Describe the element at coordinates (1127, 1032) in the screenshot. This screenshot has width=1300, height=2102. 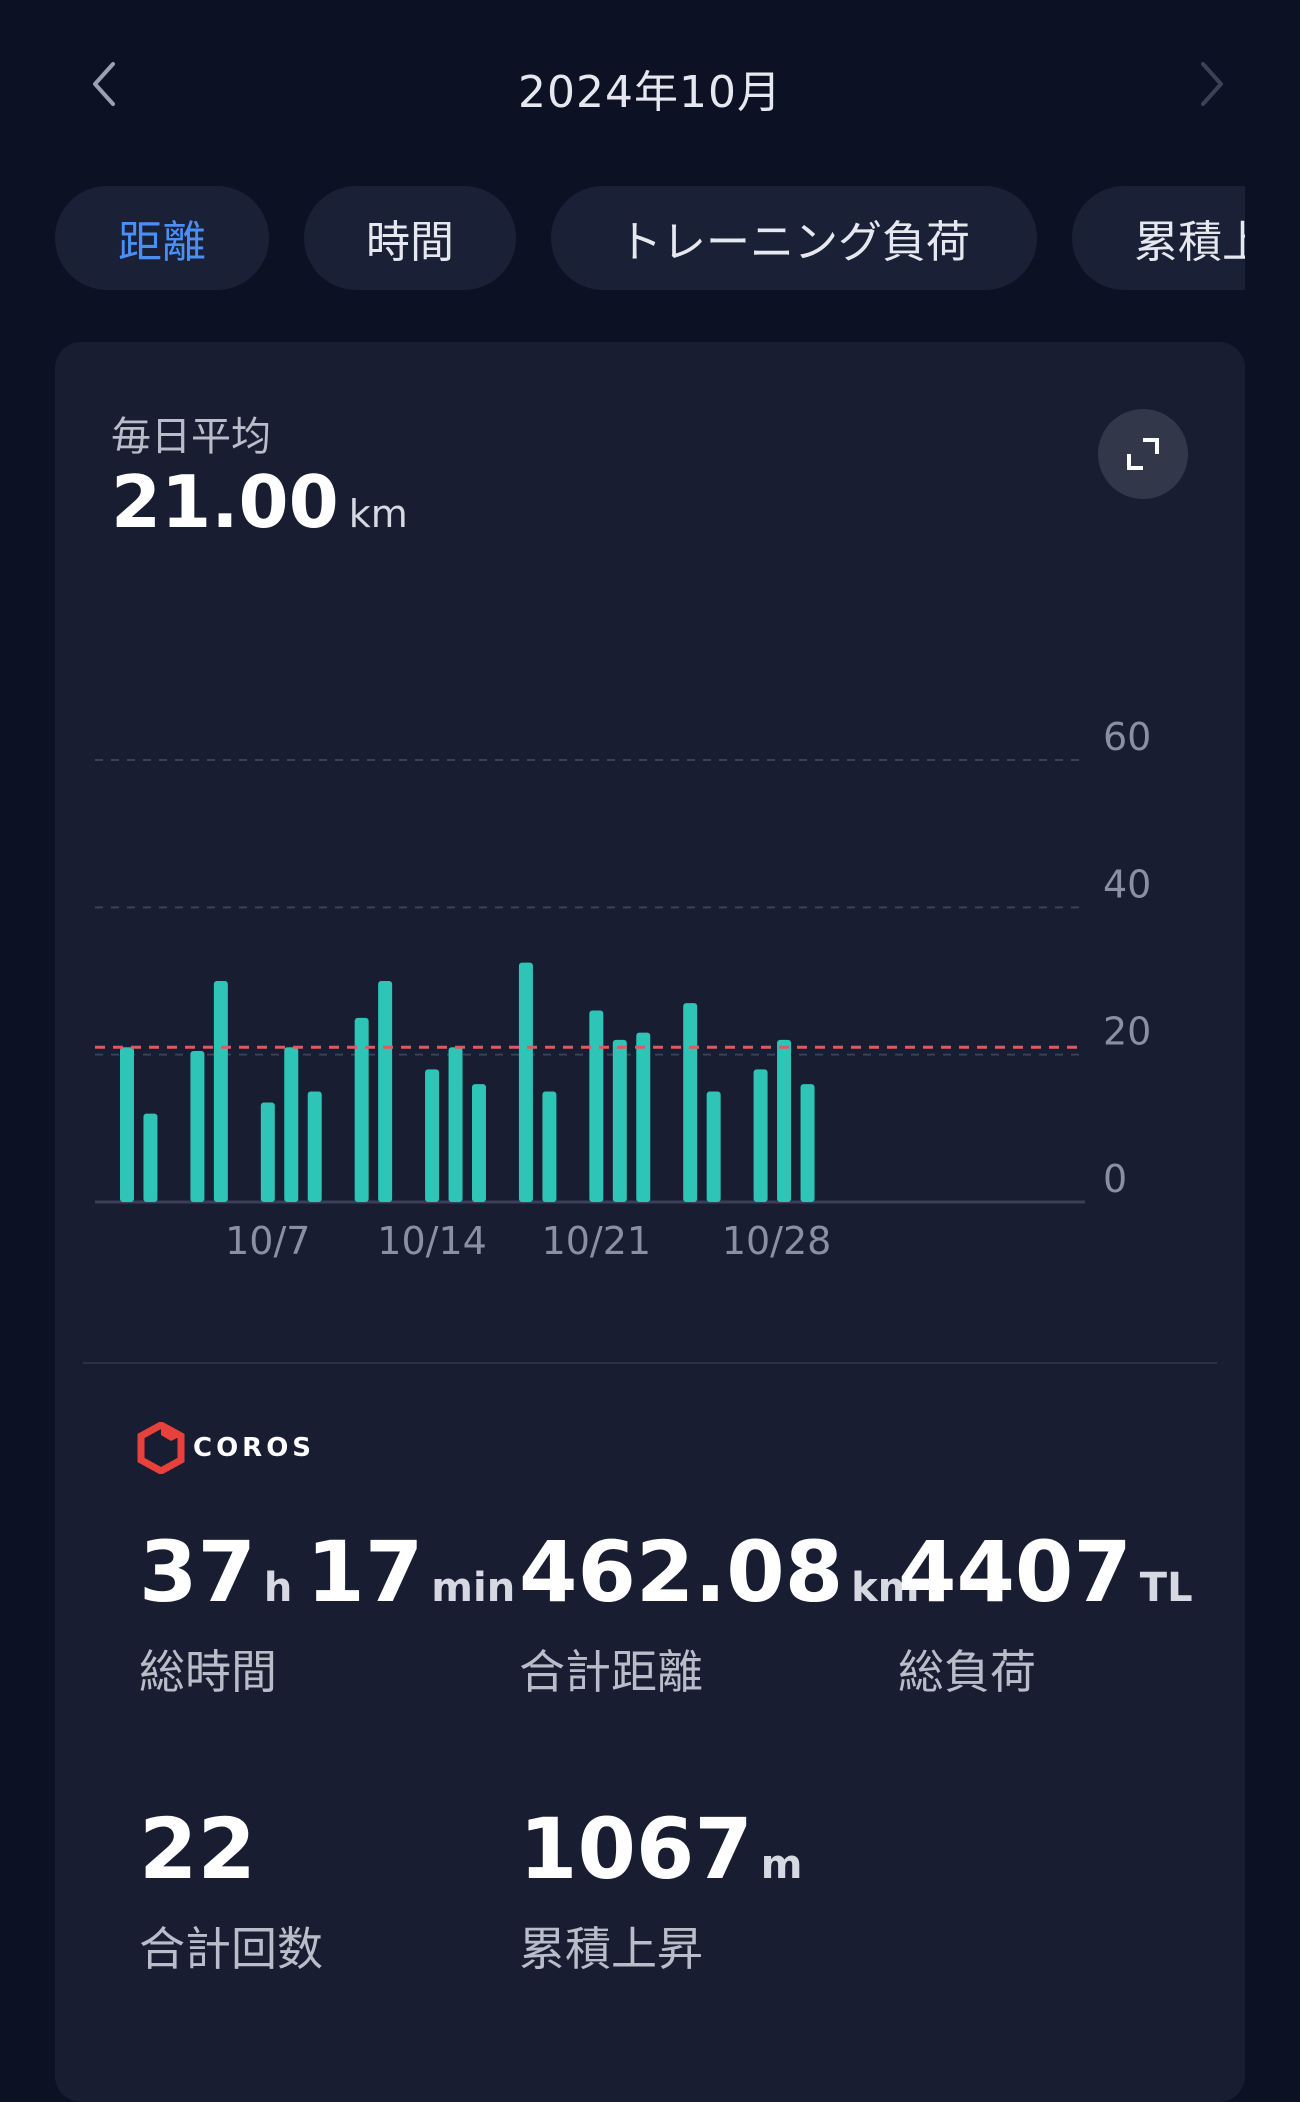
I see `y-tick-label: 20` at that location.